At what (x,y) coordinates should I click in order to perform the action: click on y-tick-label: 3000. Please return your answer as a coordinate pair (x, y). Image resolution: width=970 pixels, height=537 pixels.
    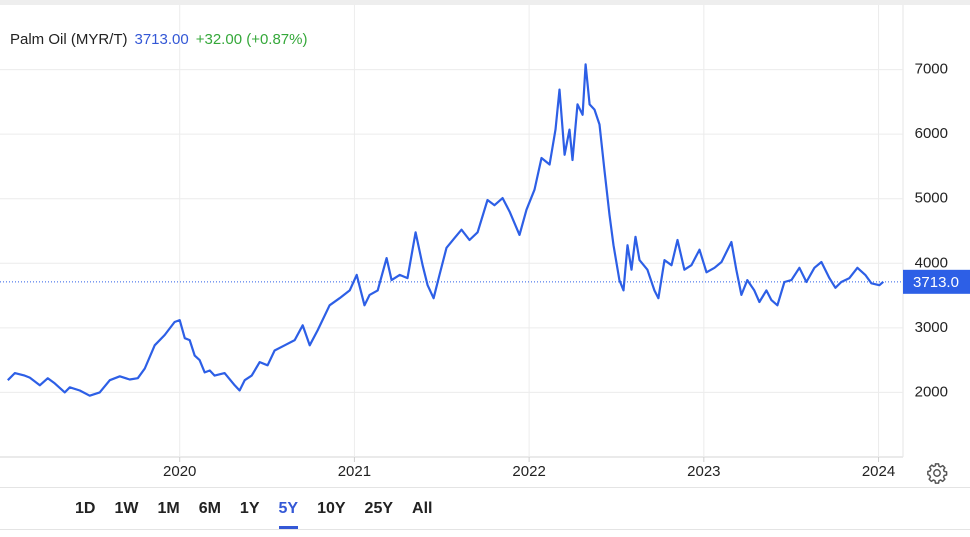
    Looking at the image, I should click on (931, 327).